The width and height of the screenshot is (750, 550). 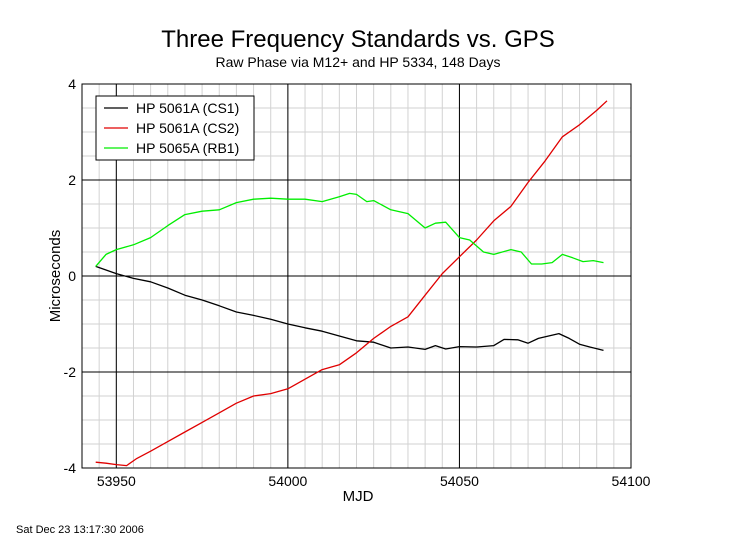 What do you see at coordinates (187, 108) in the screenshot?
I see `legend-label-1: HP 5061A (CS1)` at bounding box center [187, 108].